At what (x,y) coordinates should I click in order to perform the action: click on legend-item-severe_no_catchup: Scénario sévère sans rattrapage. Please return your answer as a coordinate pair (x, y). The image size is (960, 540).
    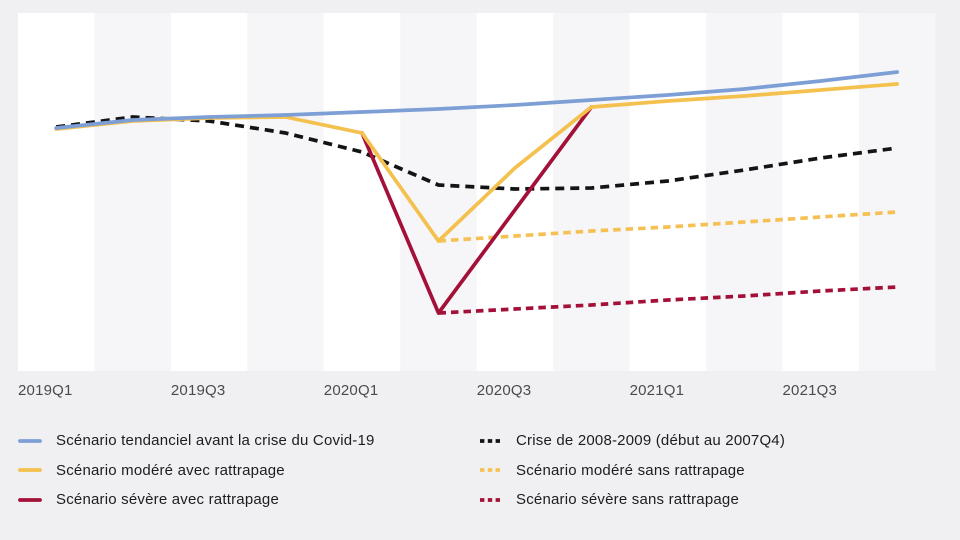
    Looking at the image, I should click on (631, 500).